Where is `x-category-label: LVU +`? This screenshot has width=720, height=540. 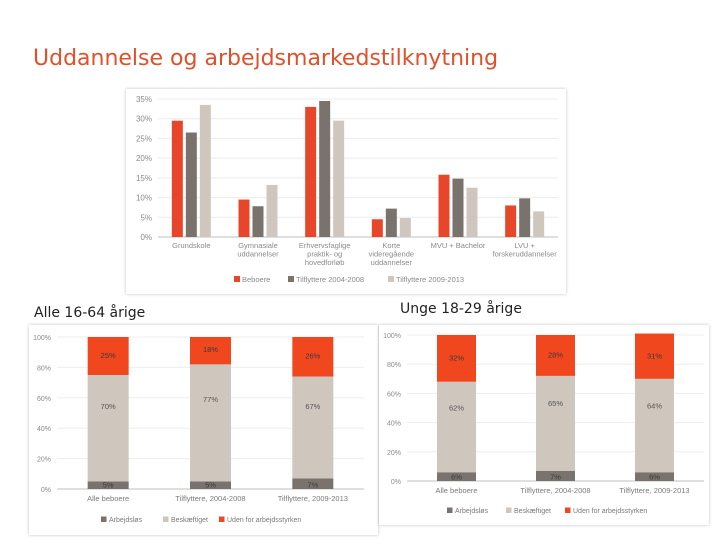 x-category-label: LVU + is located at coordinates (524, 245).